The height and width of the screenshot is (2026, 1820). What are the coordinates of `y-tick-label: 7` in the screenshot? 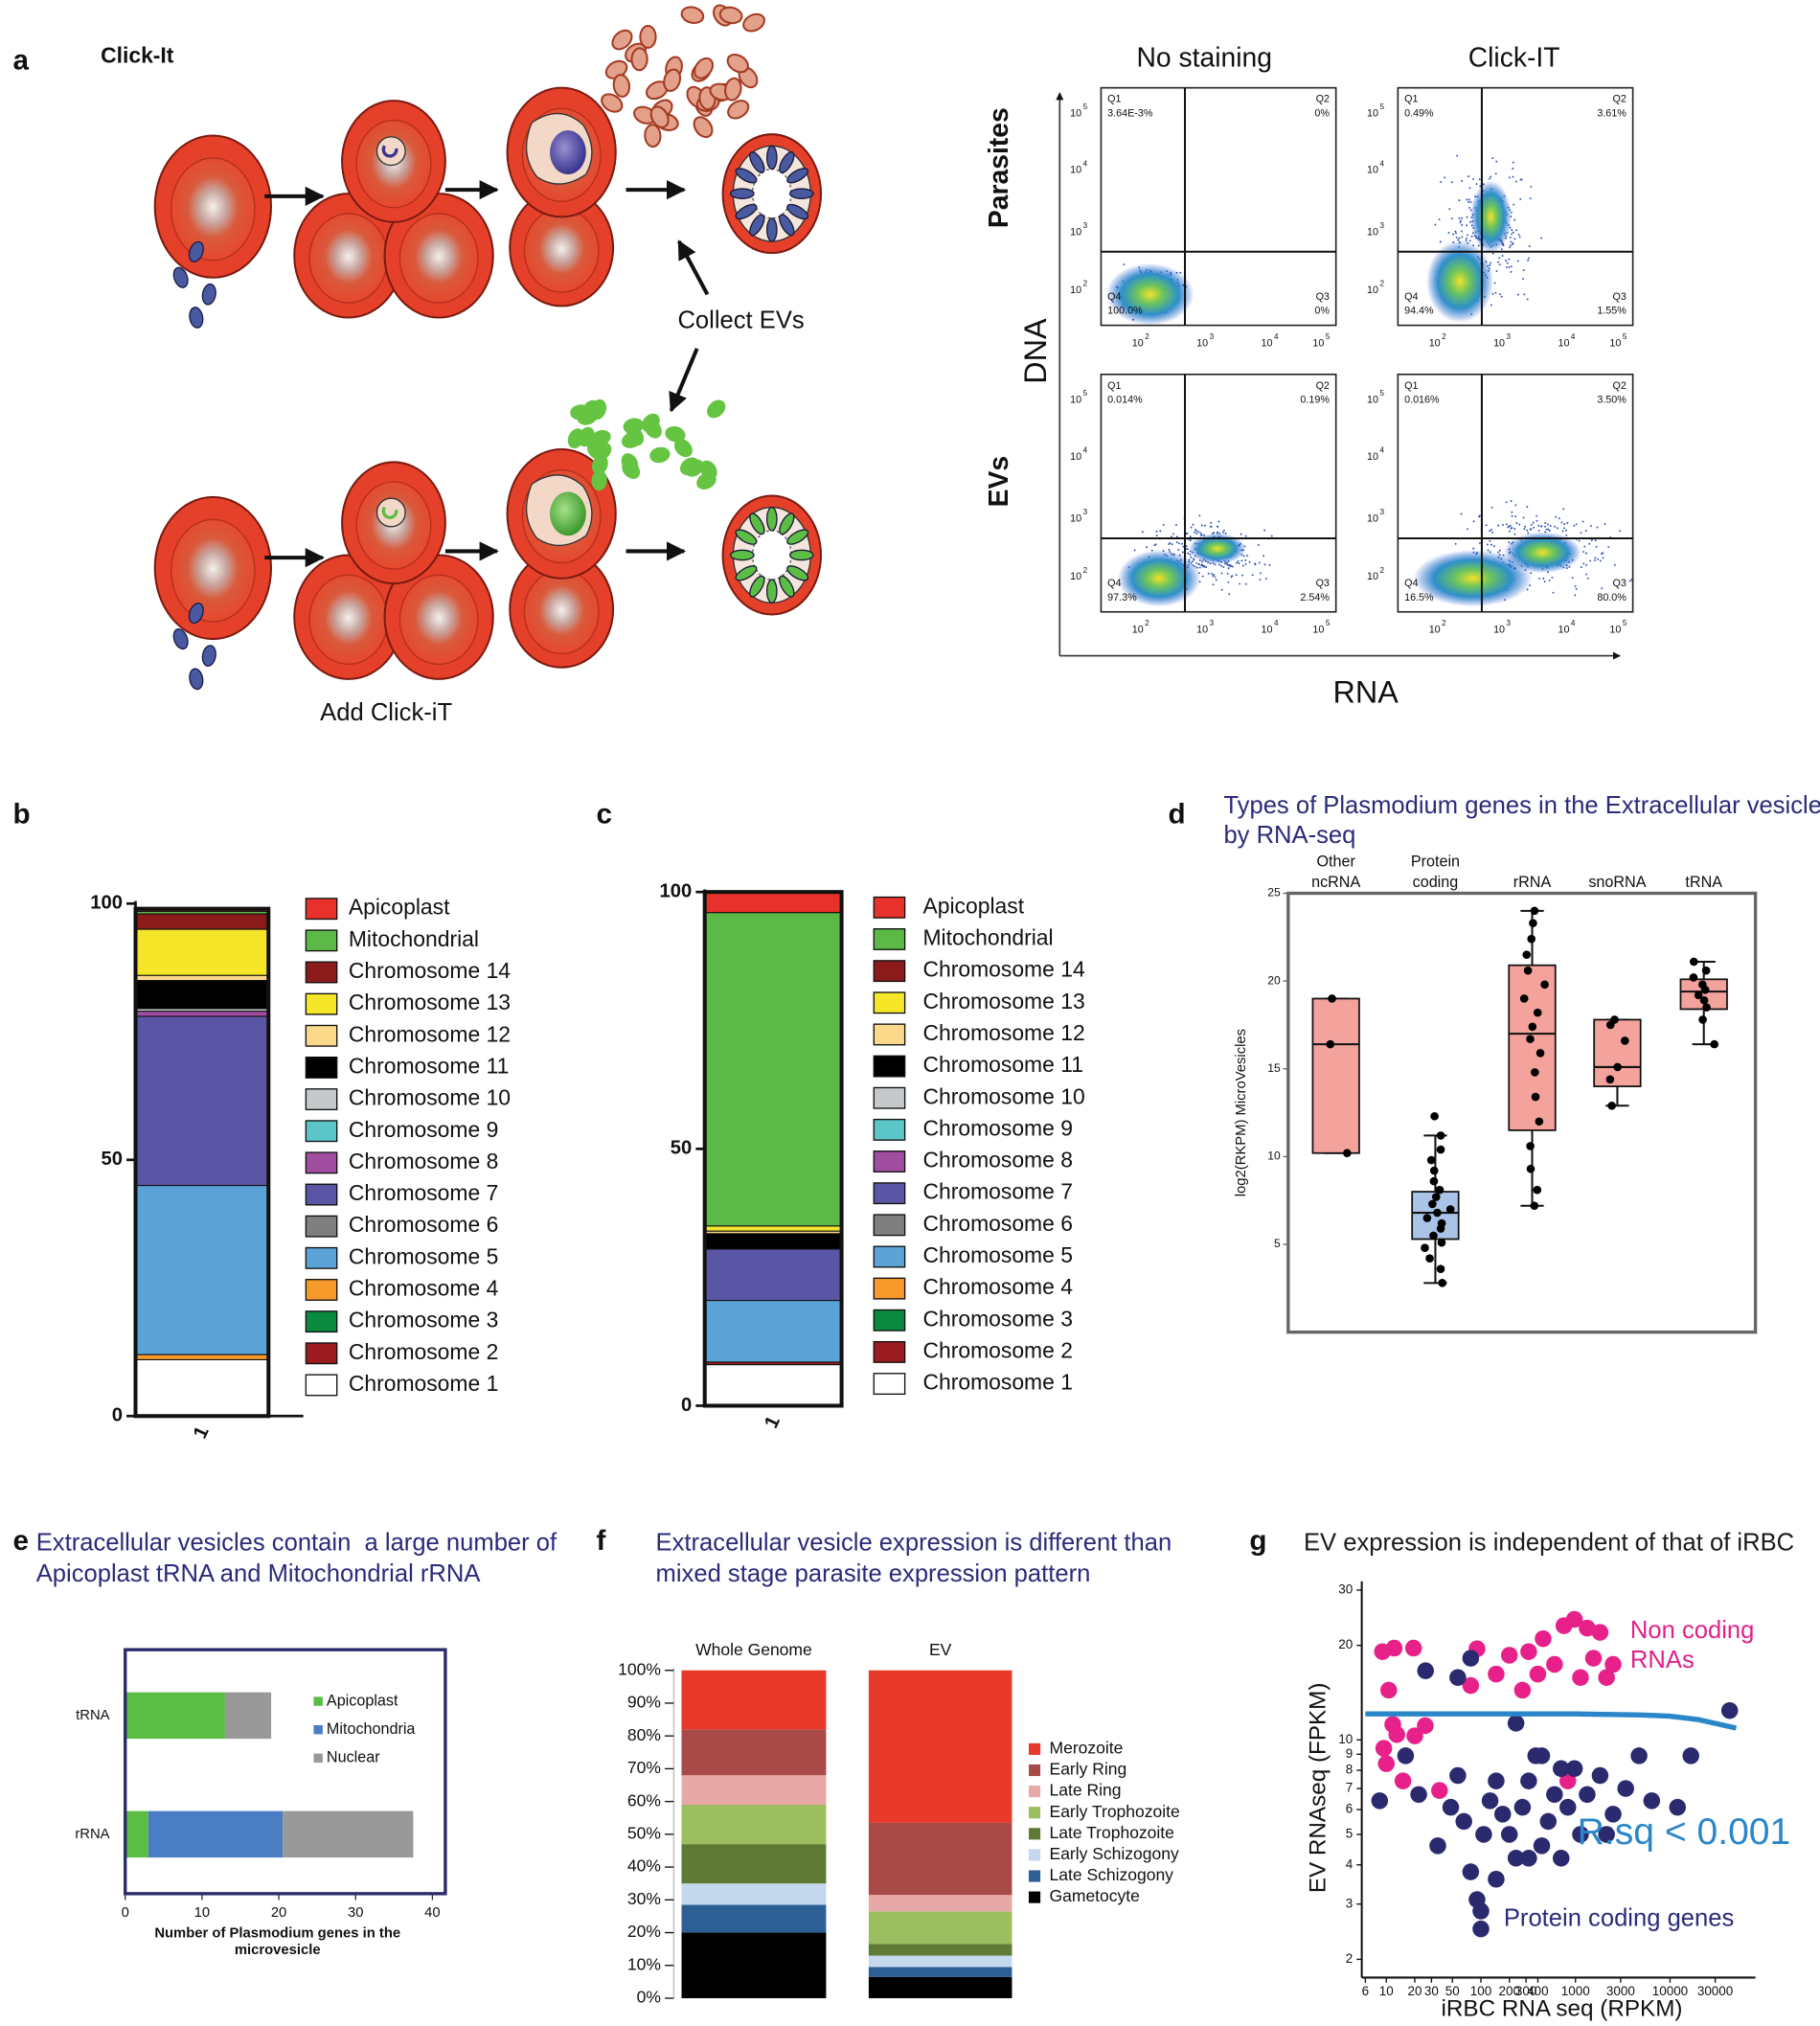 It's located at (1350, 1788).